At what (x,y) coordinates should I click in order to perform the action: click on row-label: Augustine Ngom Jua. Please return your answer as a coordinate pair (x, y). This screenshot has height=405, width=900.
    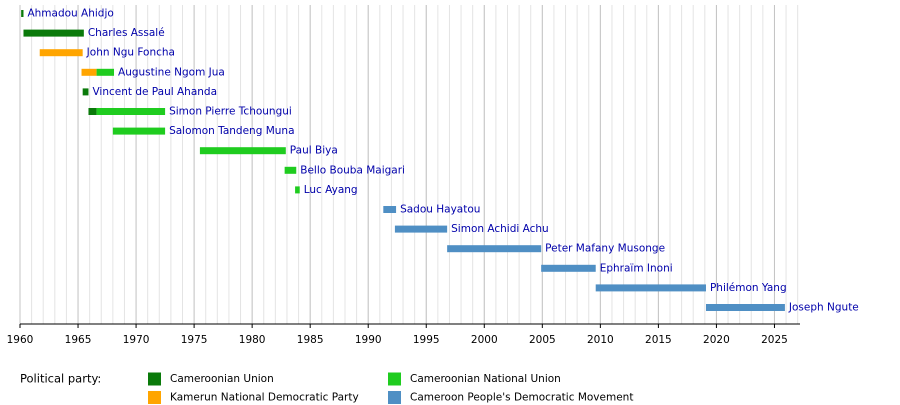
    Looking at the image, I should click on (171, 72).